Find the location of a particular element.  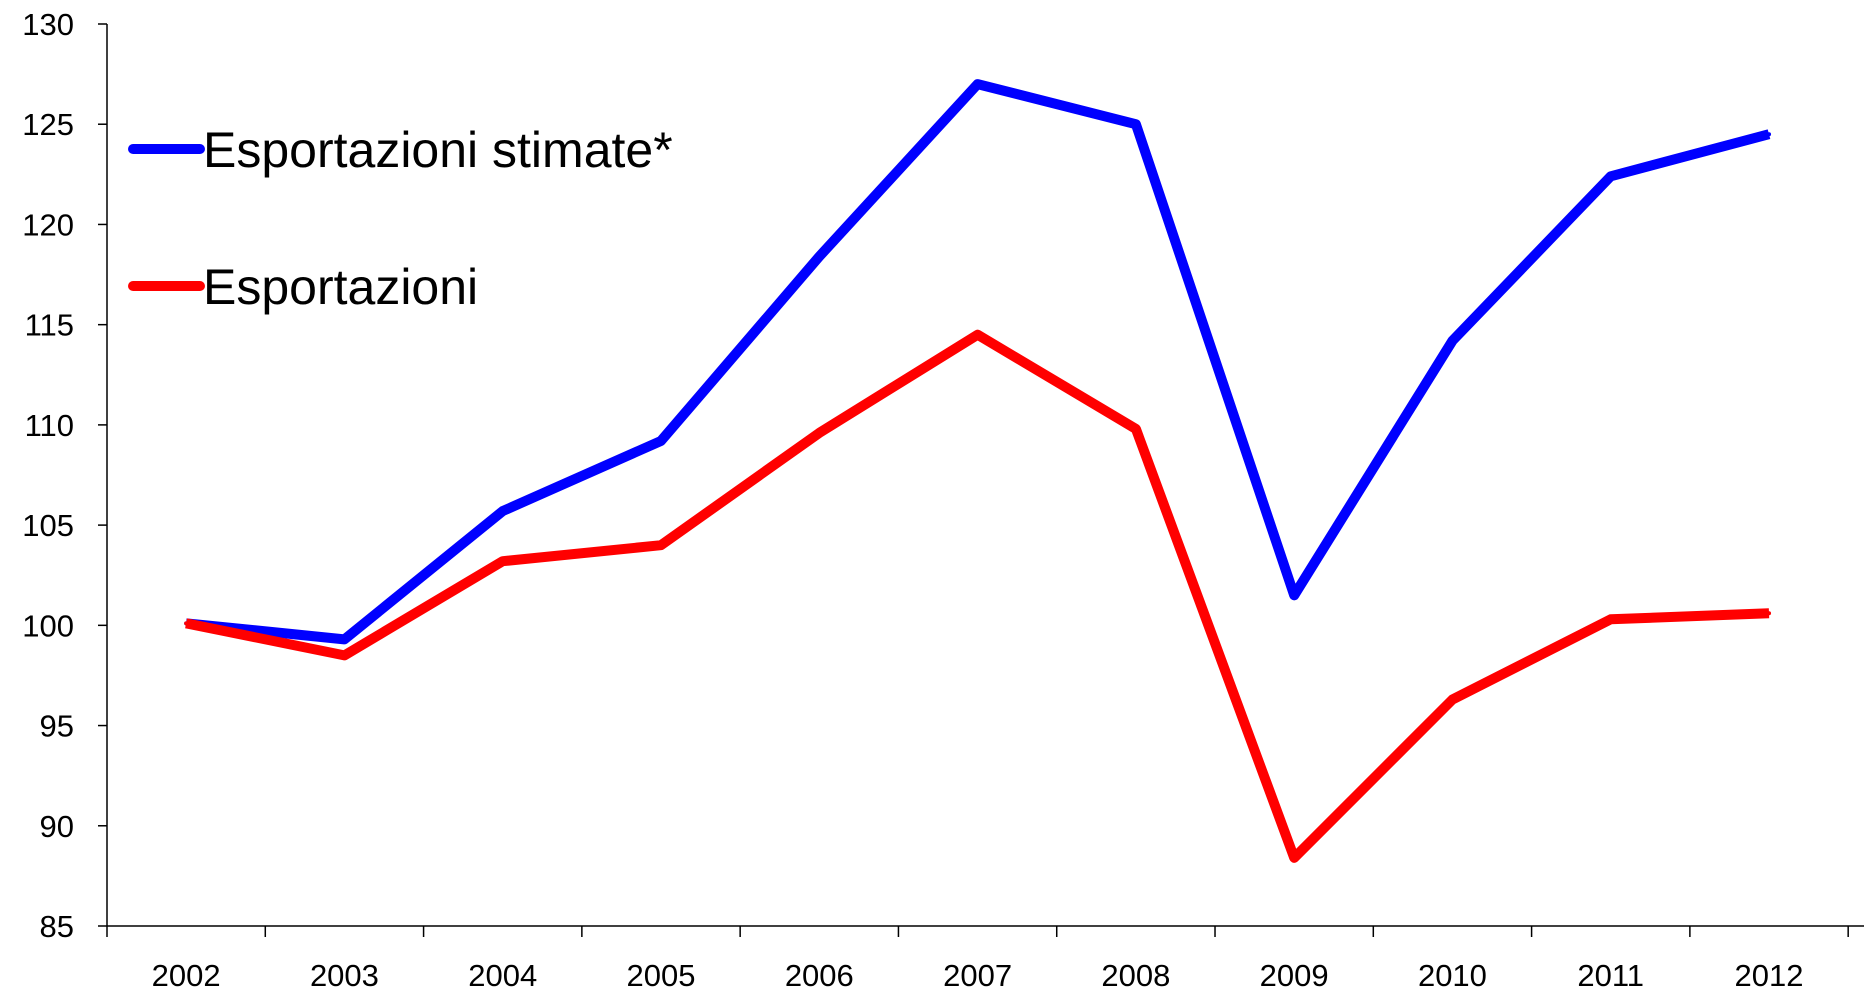

x-tick-label: 2008 is located at coordinates (1135, 975).